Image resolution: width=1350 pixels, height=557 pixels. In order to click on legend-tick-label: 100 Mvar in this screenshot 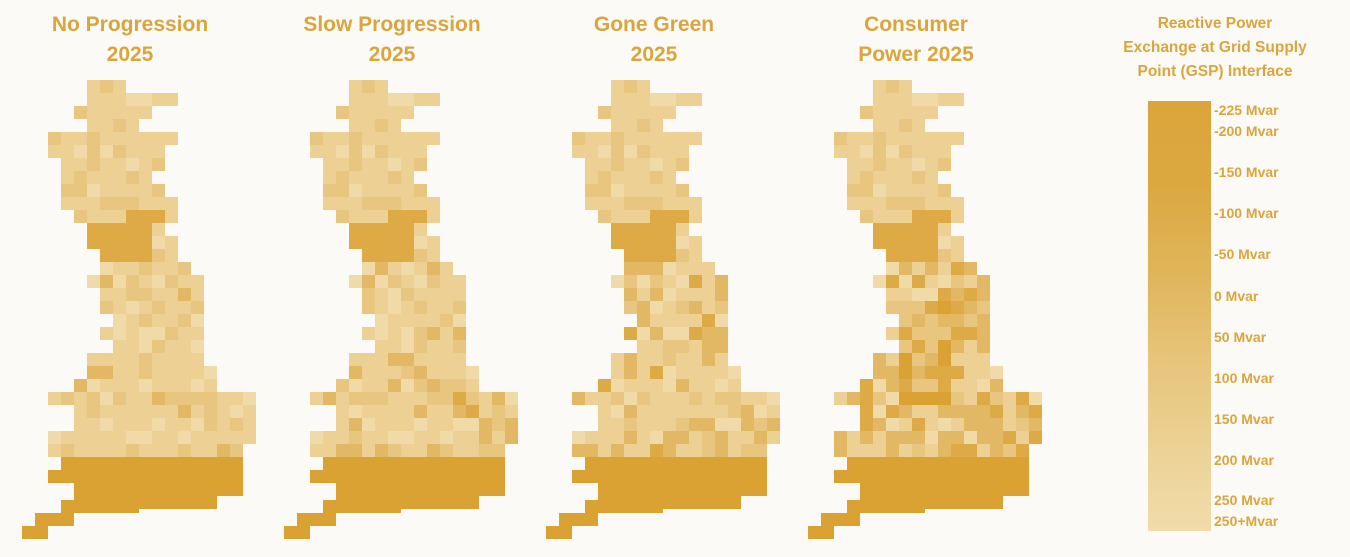, I will do `click(1244, 378)`.